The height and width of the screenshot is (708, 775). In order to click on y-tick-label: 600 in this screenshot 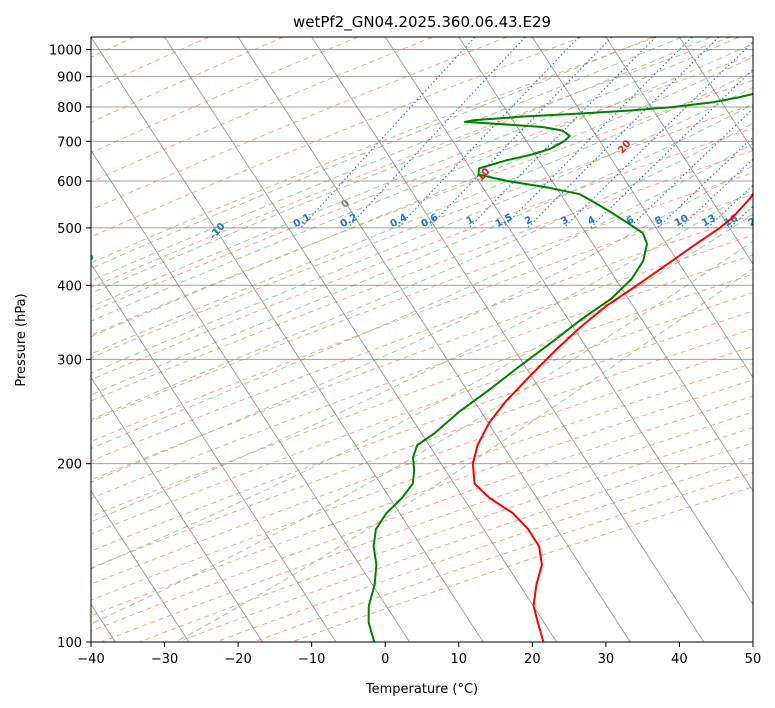, I will do `click(69, 182)`.